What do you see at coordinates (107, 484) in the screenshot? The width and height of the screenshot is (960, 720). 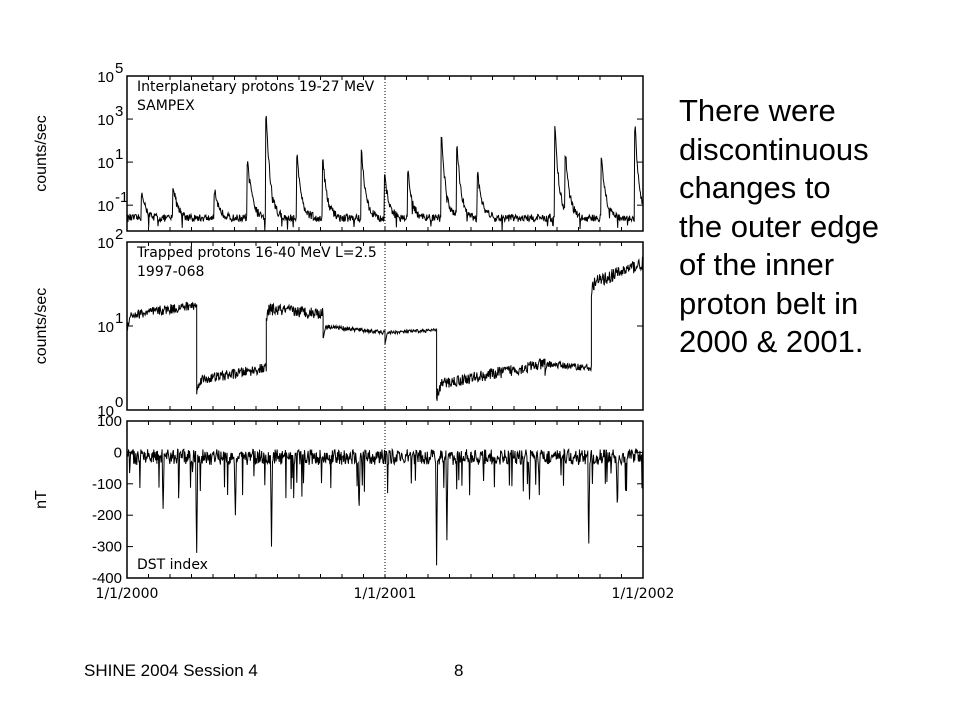 I see `y-tick-label: -100` at bounding box center [107, 484].